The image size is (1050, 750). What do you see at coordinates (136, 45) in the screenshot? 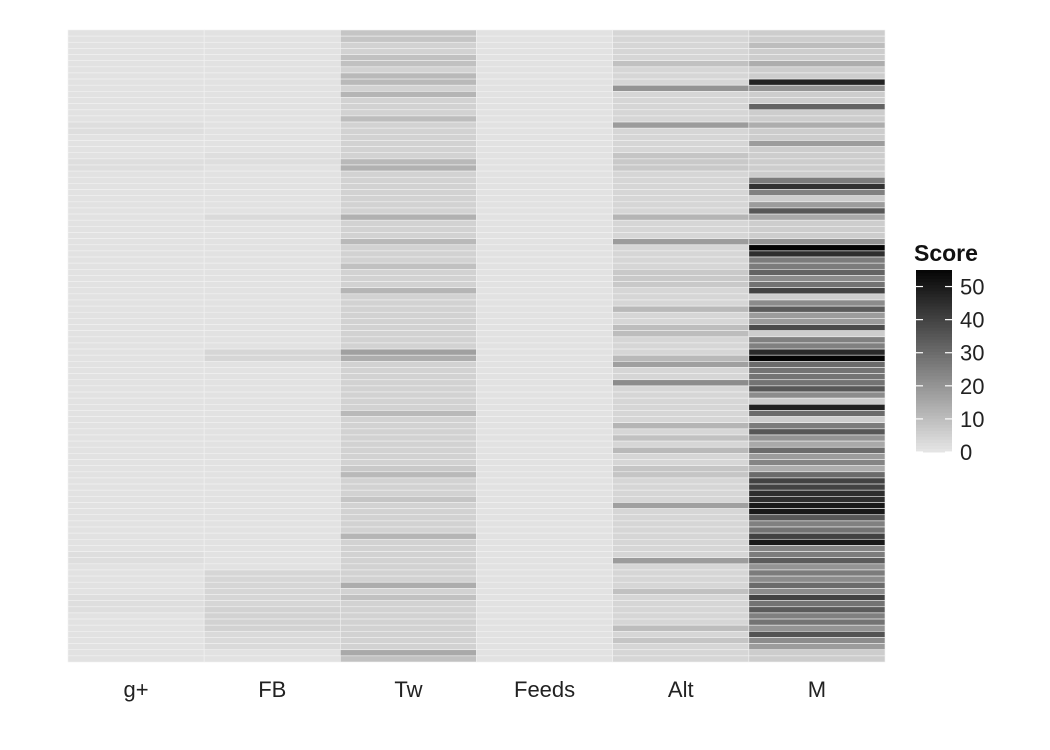
I see `heatmap-cell-g+-2` at bounding box center [136, 45].